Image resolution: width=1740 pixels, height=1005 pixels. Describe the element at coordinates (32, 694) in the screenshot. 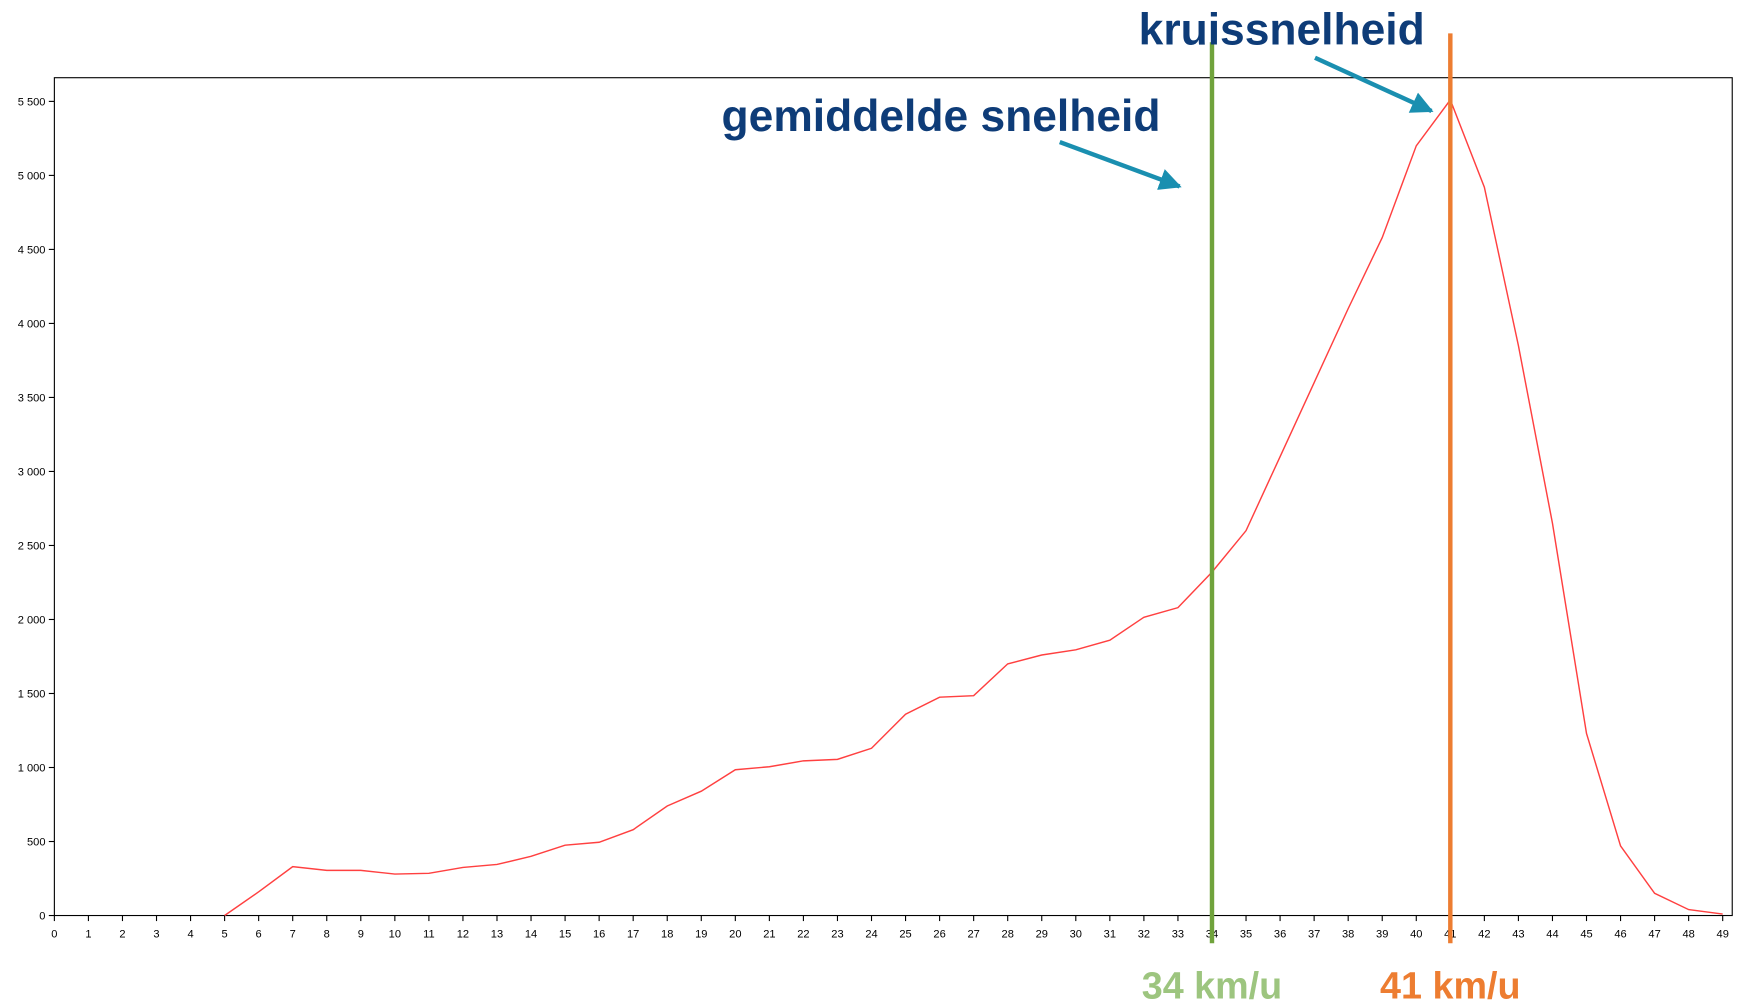

I see `y-tick-label: 1 500` at that location.